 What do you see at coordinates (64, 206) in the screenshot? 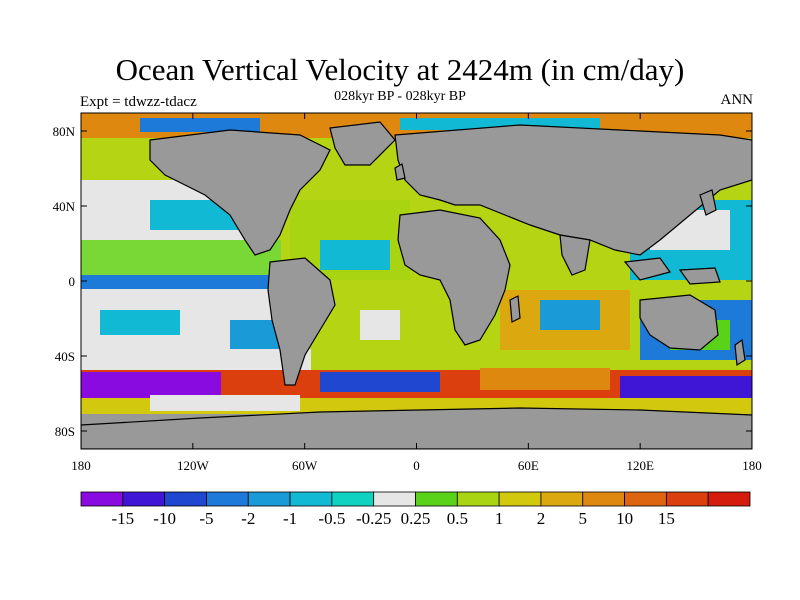
I see `lat-tick-label: 40N` at bounding box center [64, 206].